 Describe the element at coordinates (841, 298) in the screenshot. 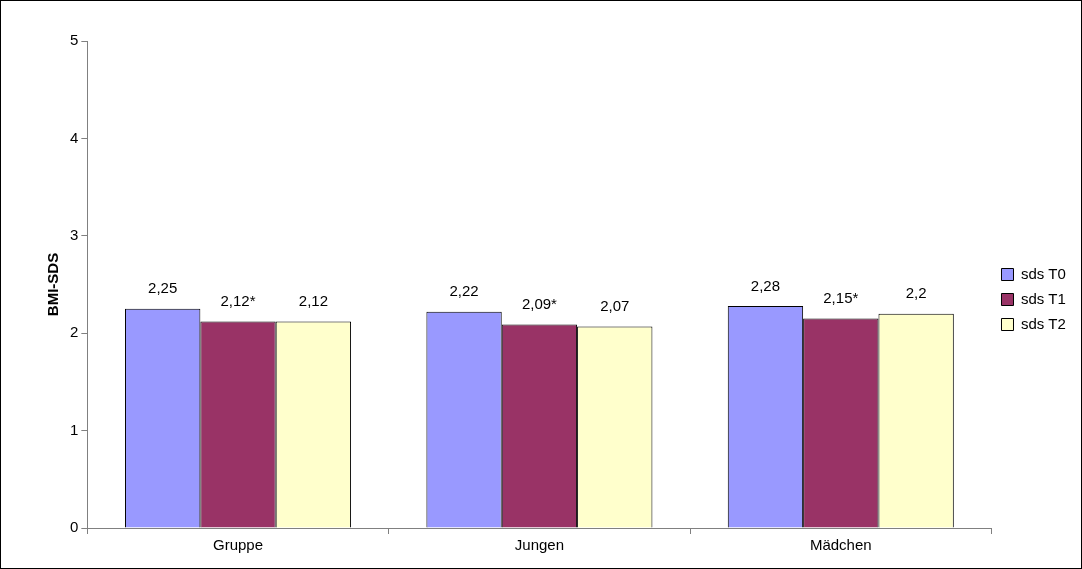

I see `data-label: 2,15*` at that location.